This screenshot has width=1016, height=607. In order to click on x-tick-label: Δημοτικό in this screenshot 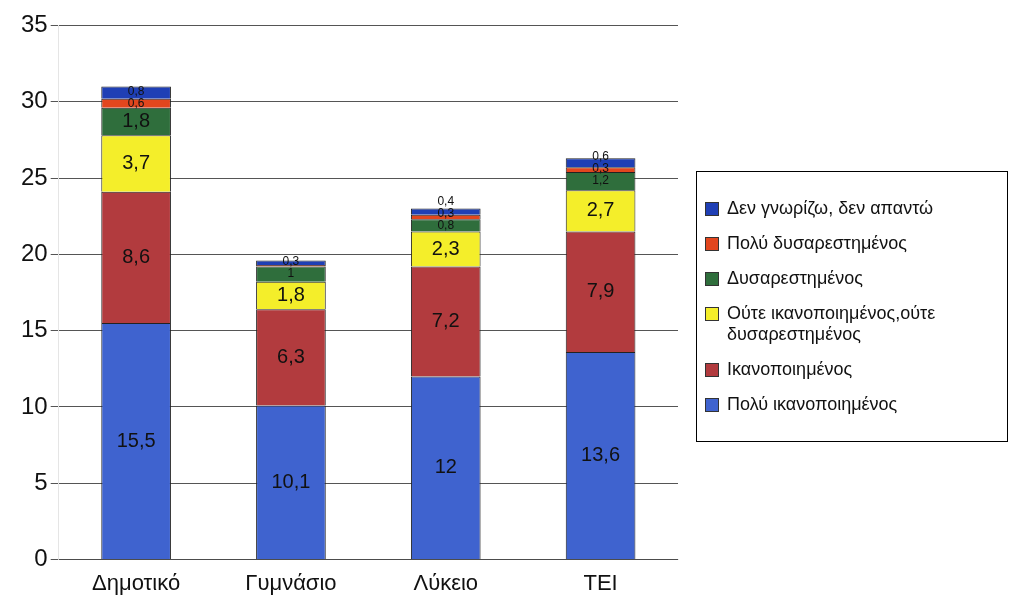, I will do `click(136, 582)`.